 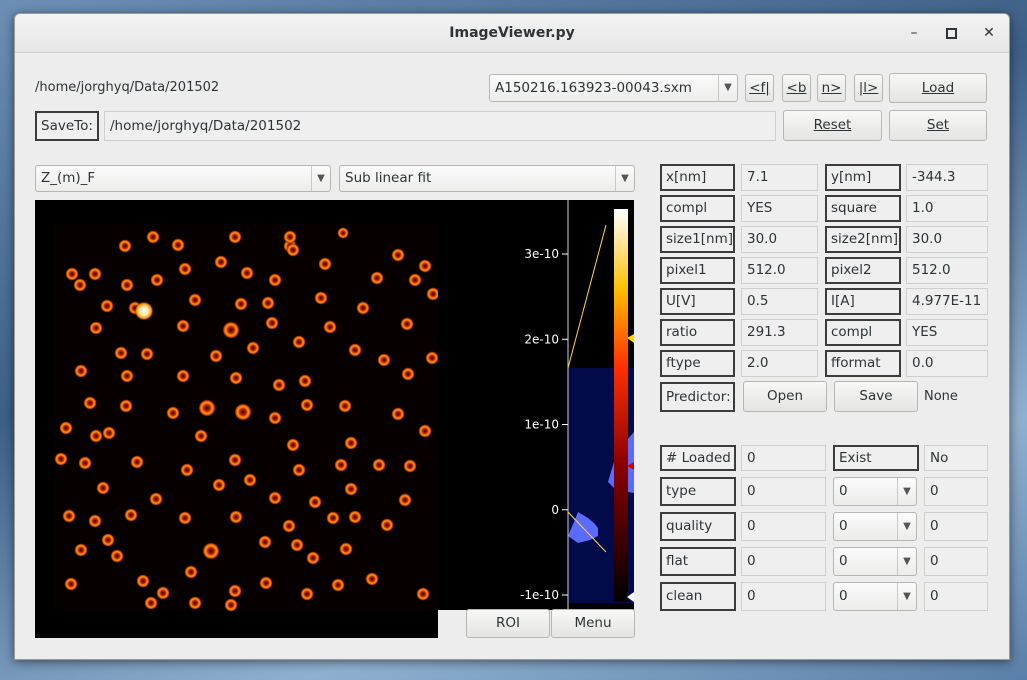 I want to click on colorbar-tick-label: -1e-10, so click(x=539, y=595).